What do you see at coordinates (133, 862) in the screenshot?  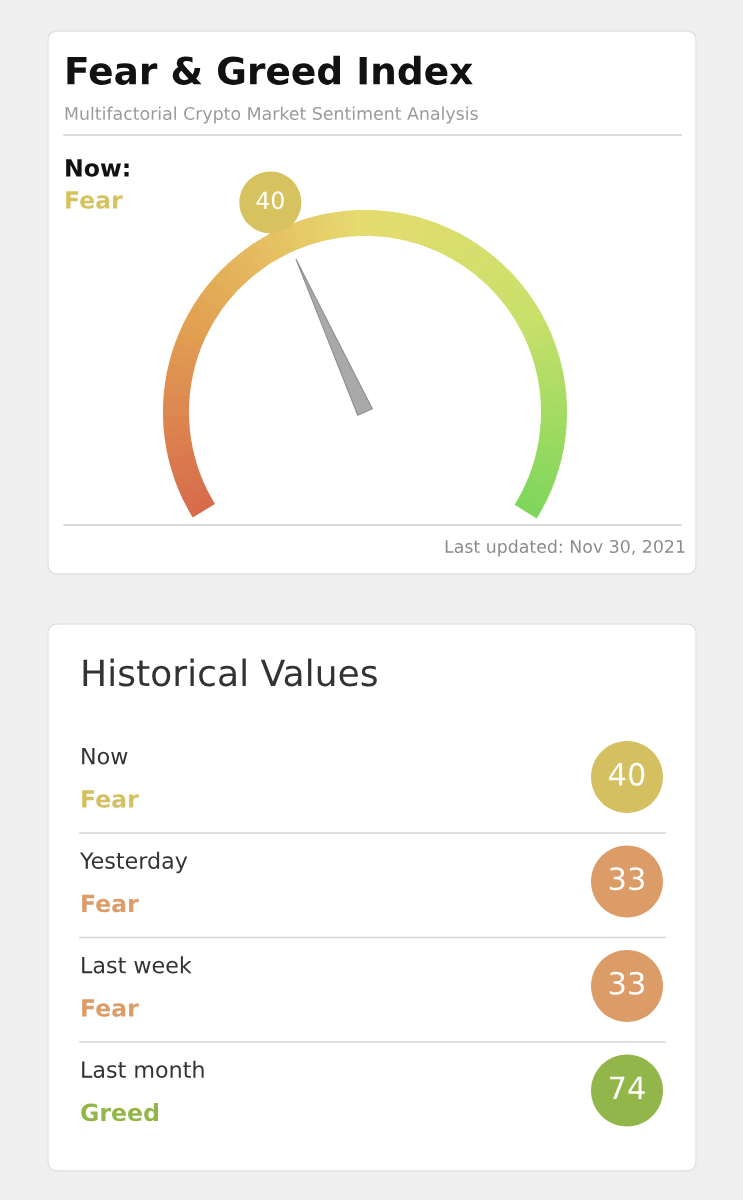 I see `text: Yesterday` at bounding box center [133, 862].